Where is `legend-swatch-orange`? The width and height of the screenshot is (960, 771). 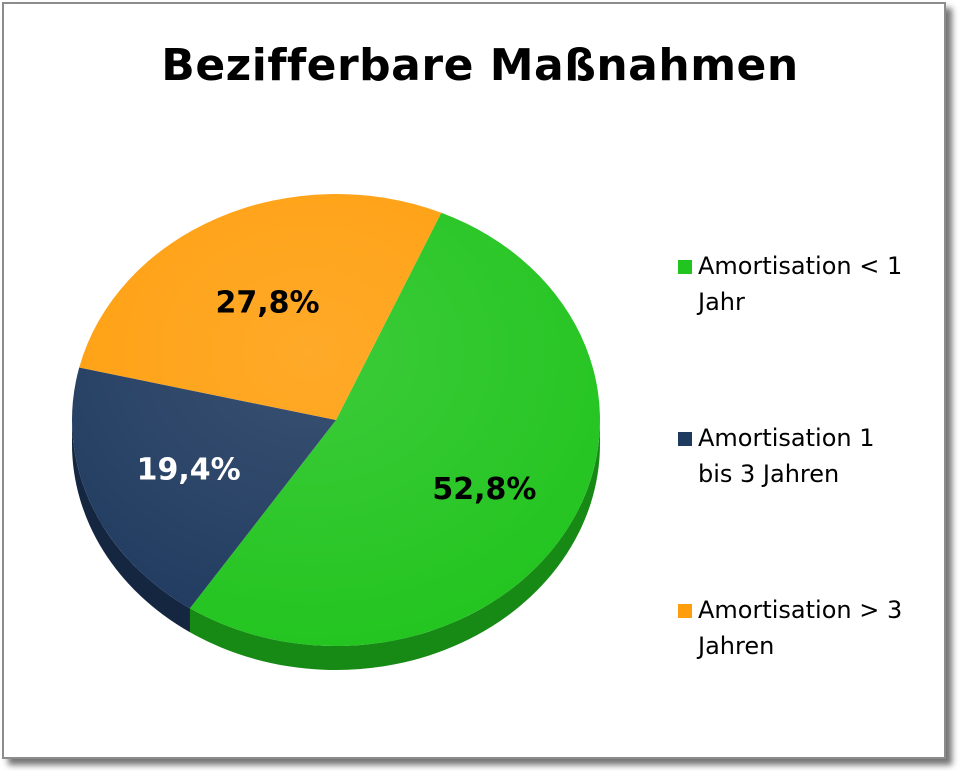 legend-swatch-orange is located at coordinates (685, 611).